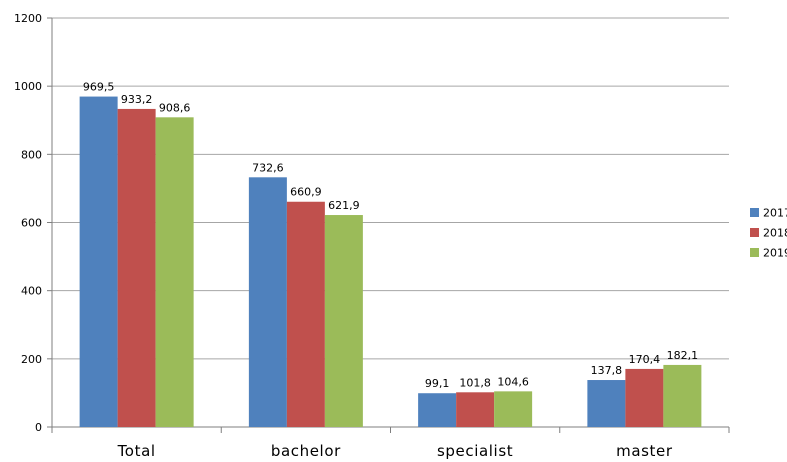 The height and width of the screenshot is (462, 787). I want to click on y-tick-label: 1200, so click(28, 18).